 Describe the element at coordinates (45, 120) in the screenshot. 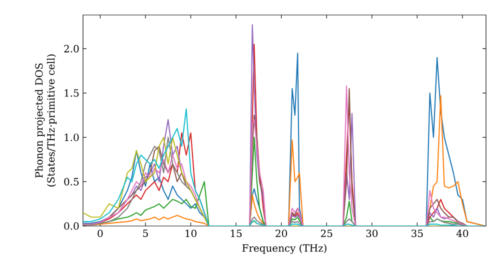

I see `y-axis-title: Phonon projected DOS (States/THz·primitive cell)` at that location.